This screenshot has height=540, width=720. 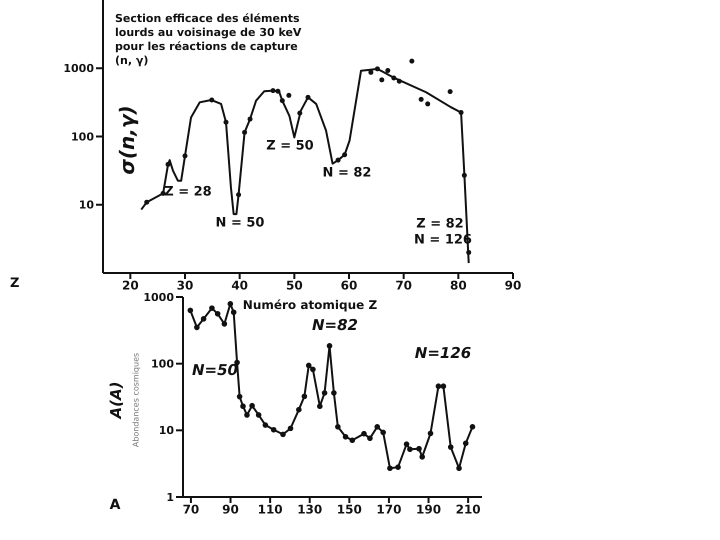 I want to click on x-tick-label: 80, so click(x=458, y=285).